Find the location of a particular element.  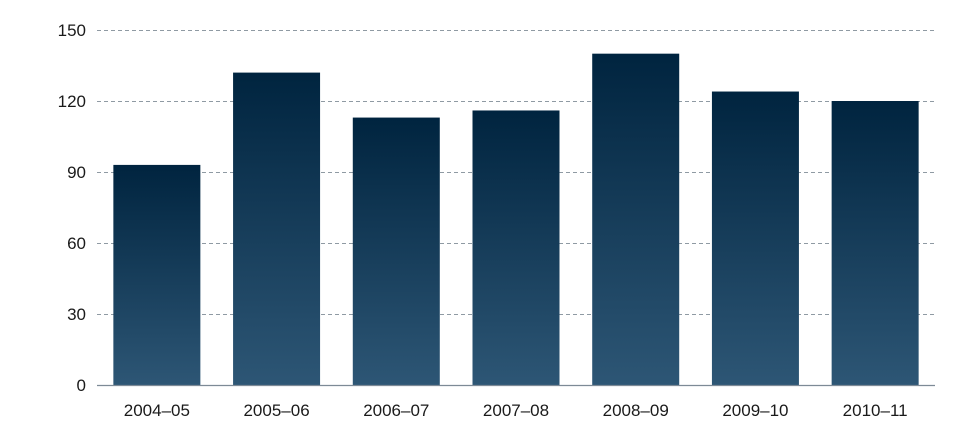

bar-2005–06 is located at coordinates (277, 228).